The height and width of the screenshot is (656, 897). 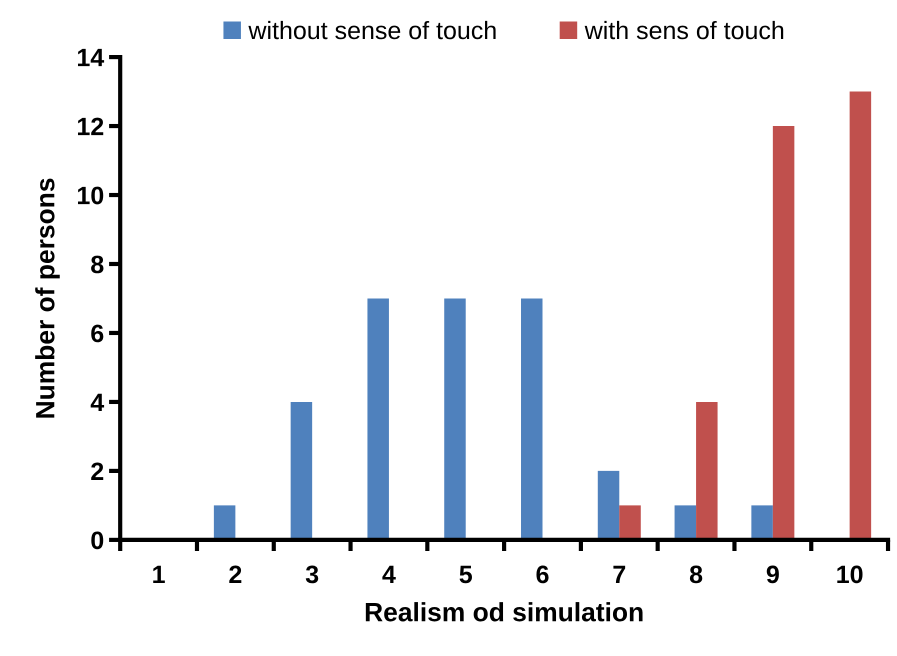 What do you see at coordinates (619, 575) in the screenshot?
I see `x-tick-label: 7` at bounding box center [619, 575].